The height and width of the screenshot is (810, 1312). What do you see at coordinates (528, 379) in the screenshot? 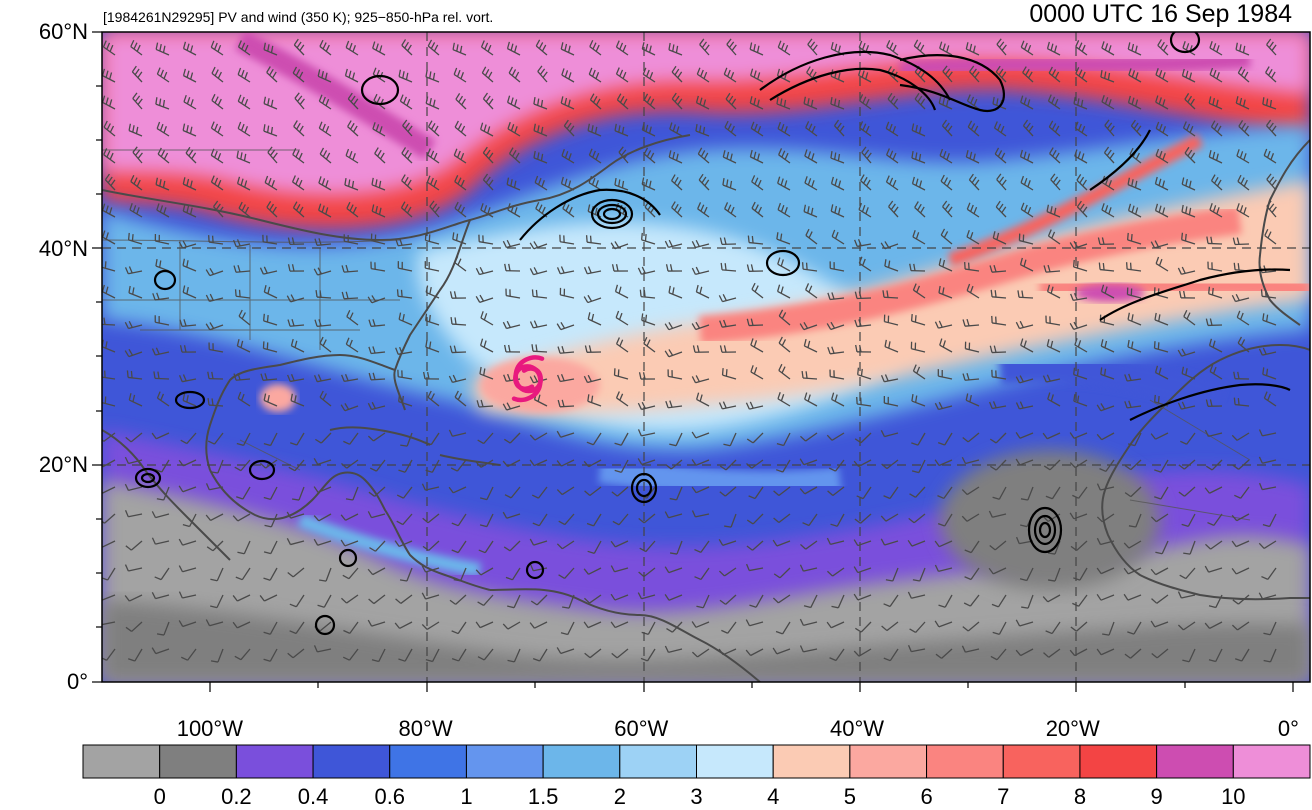
I see `tropical-cyclone-icon` at bounding box center [528, 379].